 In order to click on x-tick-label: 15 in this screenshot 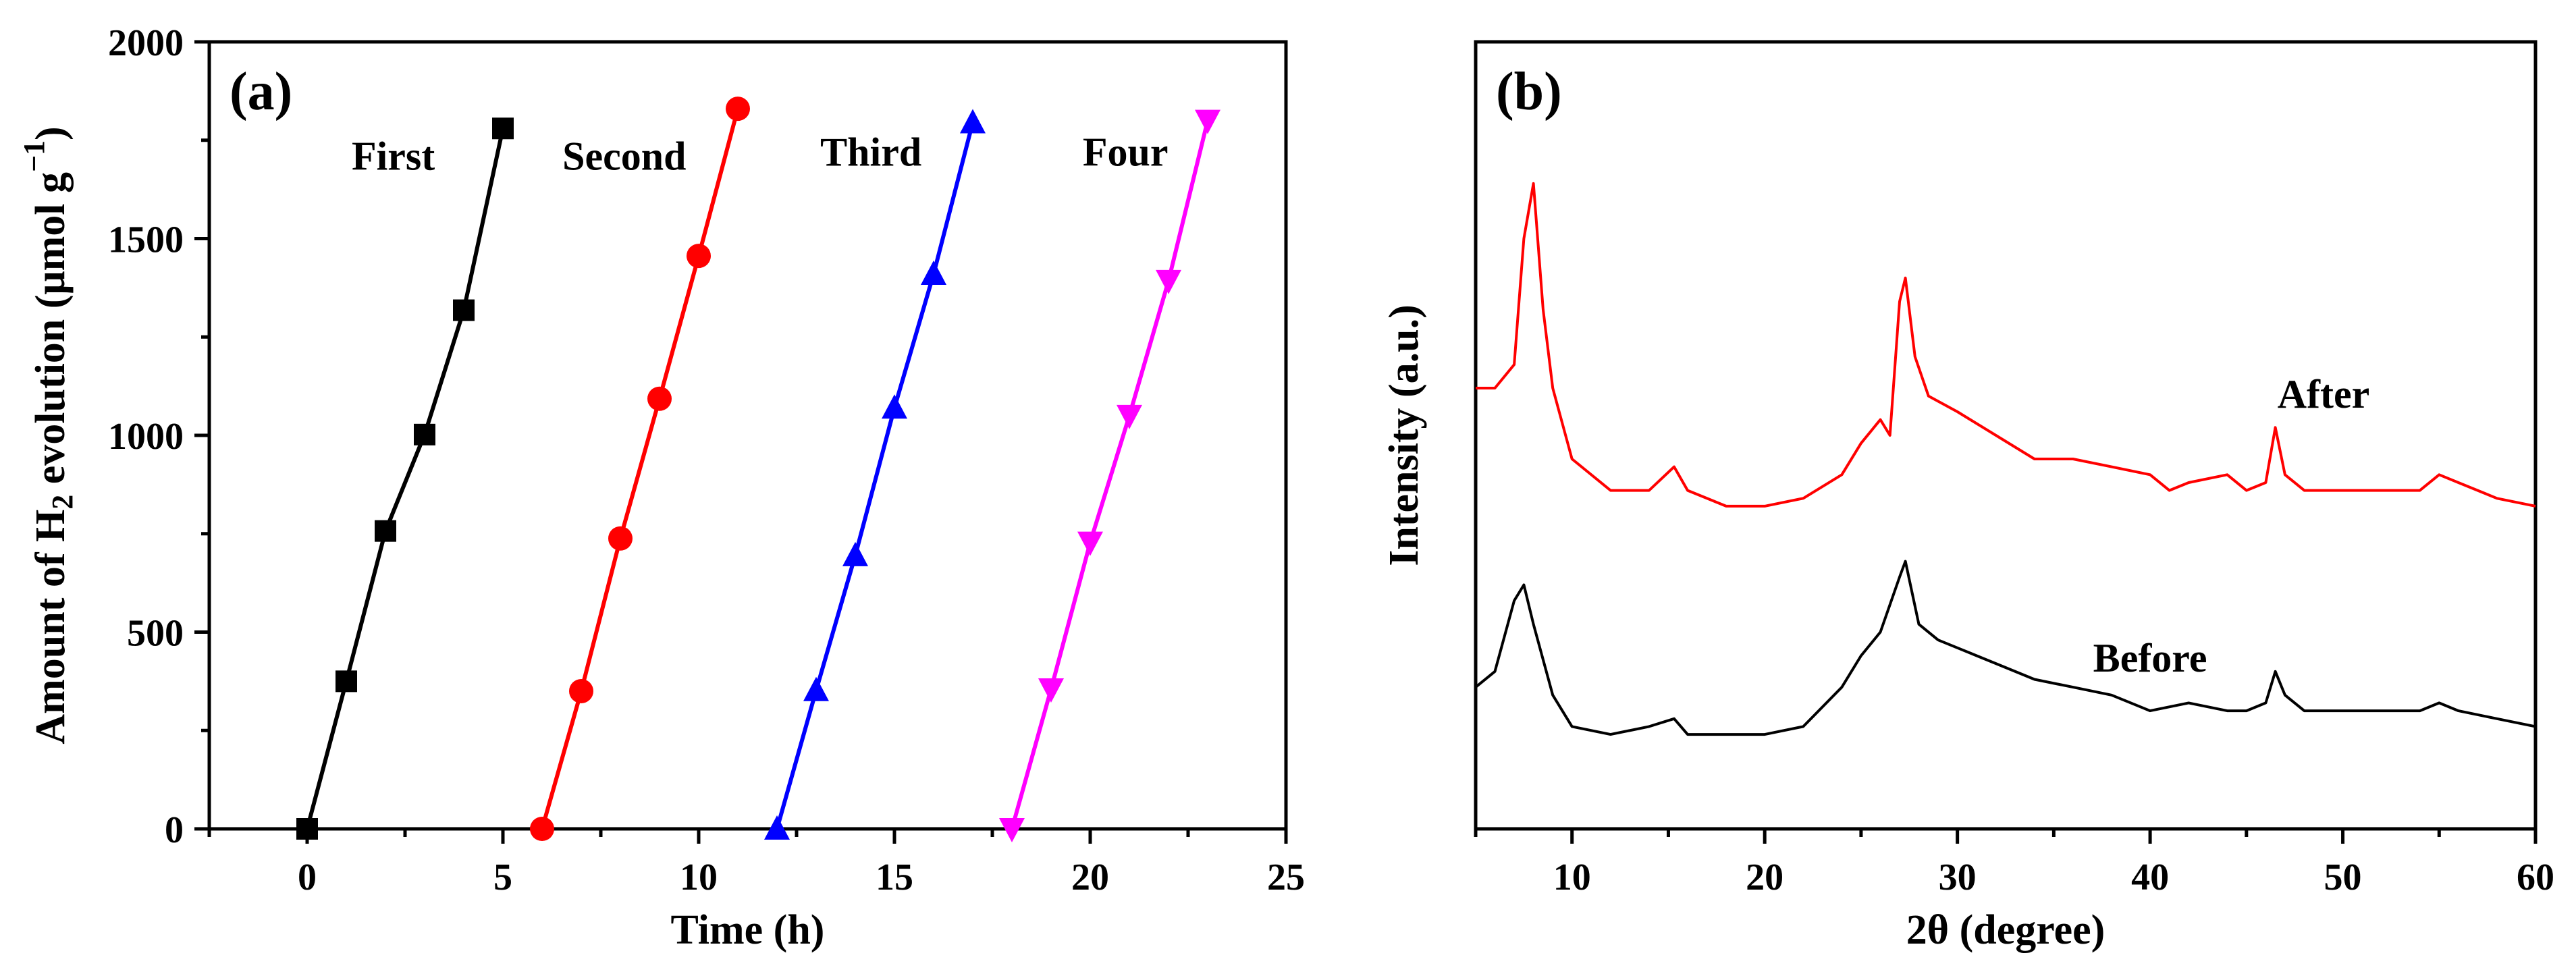, I will do `click(894, 877)`.